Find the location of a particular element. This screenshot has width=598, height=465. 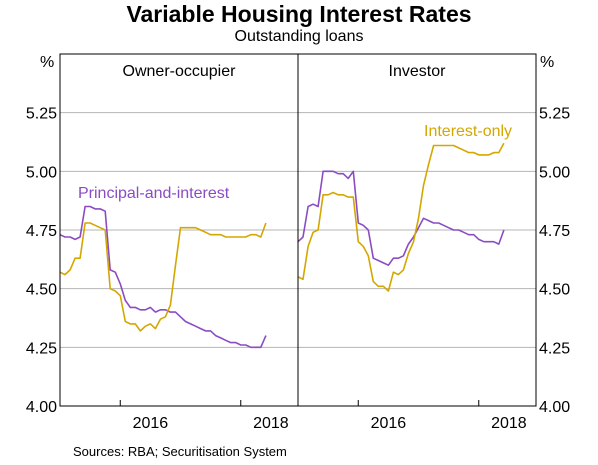

y-tick-label-right: 5.25 is located at coordinates (554, 114).